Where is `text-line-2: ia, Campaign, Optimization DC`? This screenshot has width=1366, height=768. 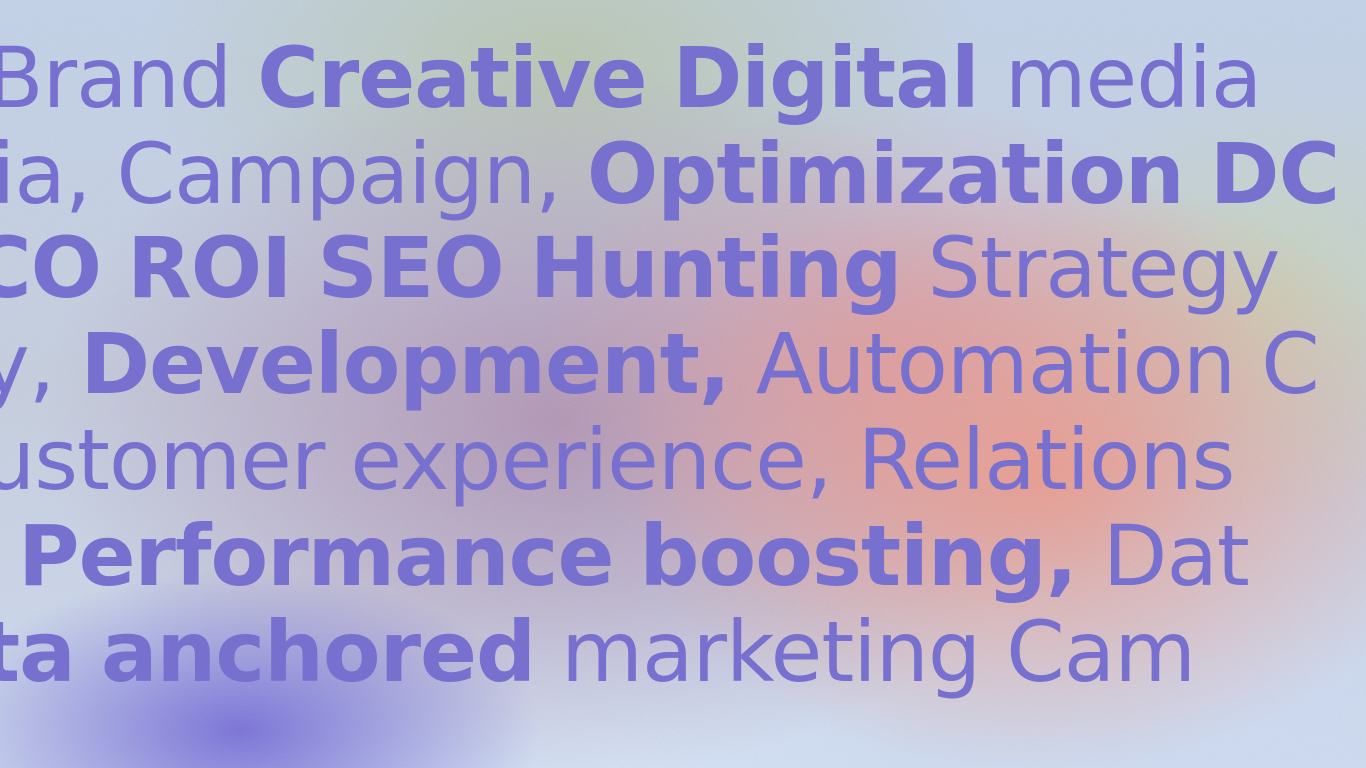
text-line-2: ia, Campaign, Optimization DC is located at coordinates (683, 174).